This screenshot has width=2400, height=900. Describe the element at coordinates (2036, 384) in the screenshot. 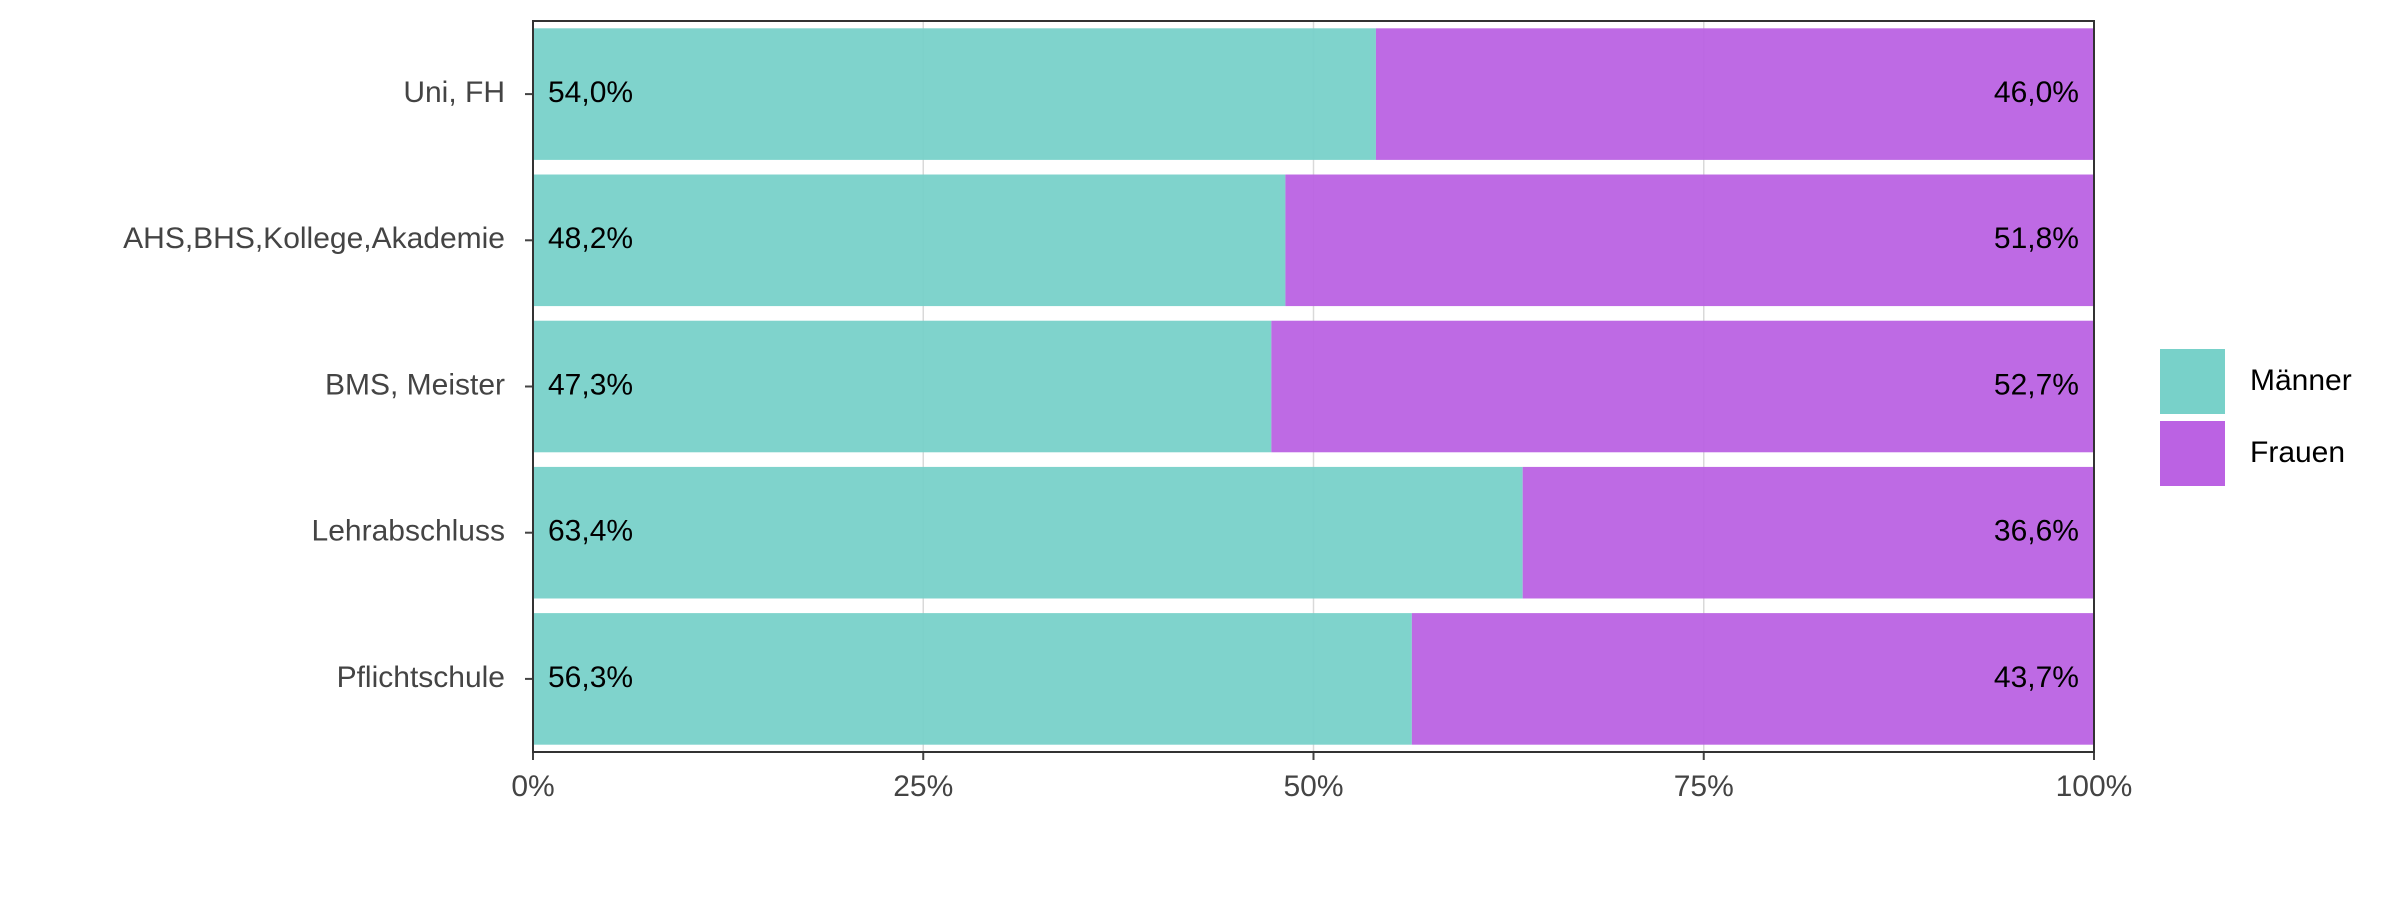

I see `value-label: 52,7%` at that location.